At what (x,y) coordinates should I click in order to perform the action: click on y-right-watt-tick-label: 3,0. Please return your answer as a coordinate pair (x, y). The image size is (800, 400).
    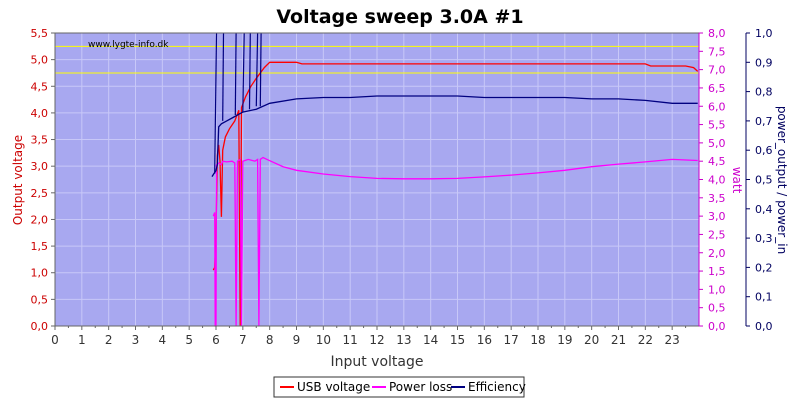
    Looking at the image, I should click on (717, 216).